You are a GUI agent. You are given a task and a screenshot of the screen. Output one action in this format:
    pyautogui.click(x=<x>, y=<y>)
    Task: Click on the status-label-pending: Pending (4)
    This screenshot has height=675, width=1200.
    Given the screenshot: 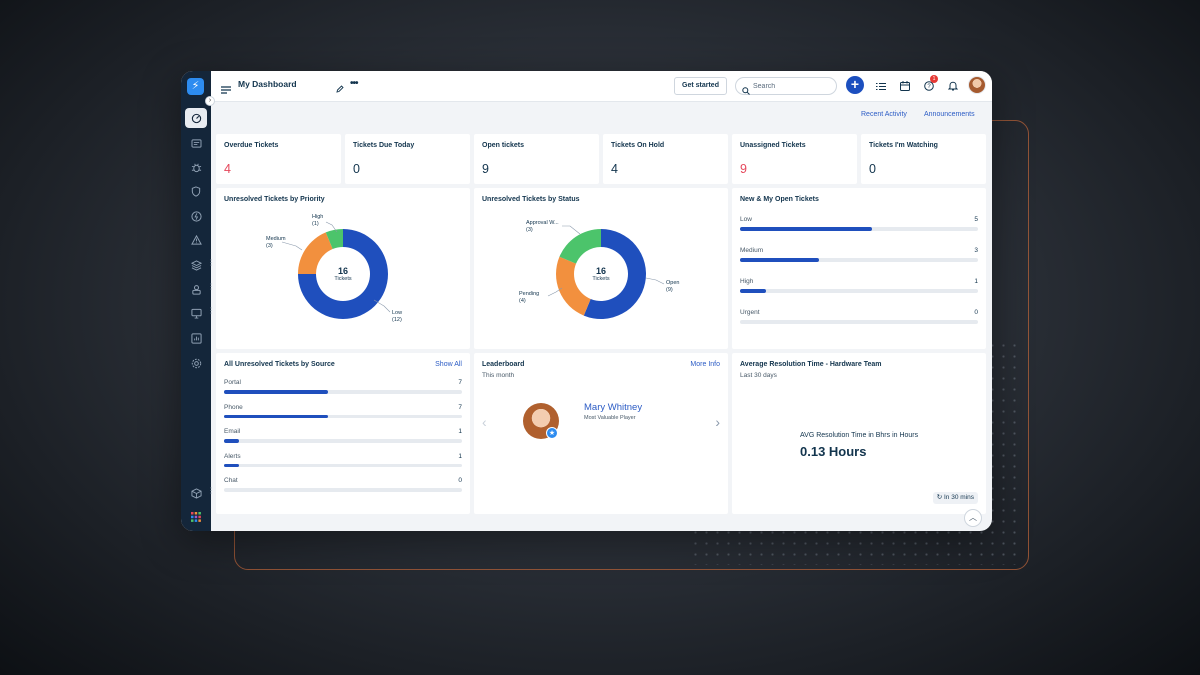 What is the action you would take?
    pyautogui.click(x=529, y=297)
    